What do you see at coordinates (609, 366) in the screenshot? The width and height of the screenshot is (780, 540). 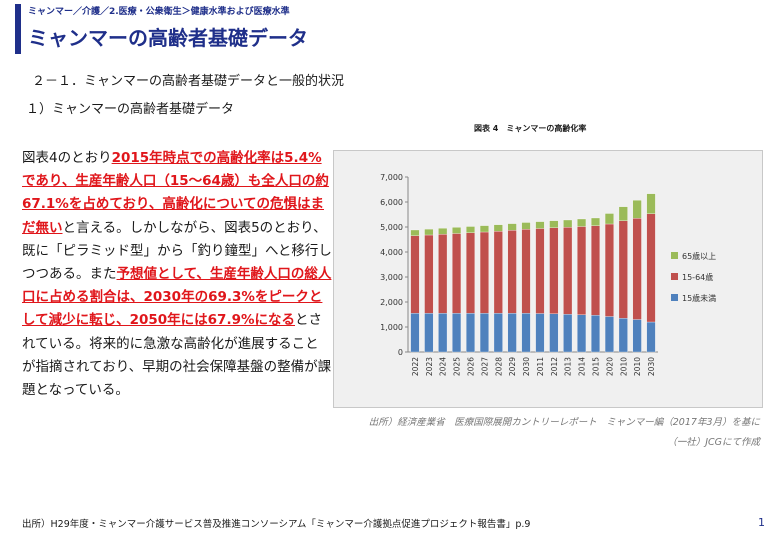 I see `x-tick-label: 2020` at bounding box center [609, 366].